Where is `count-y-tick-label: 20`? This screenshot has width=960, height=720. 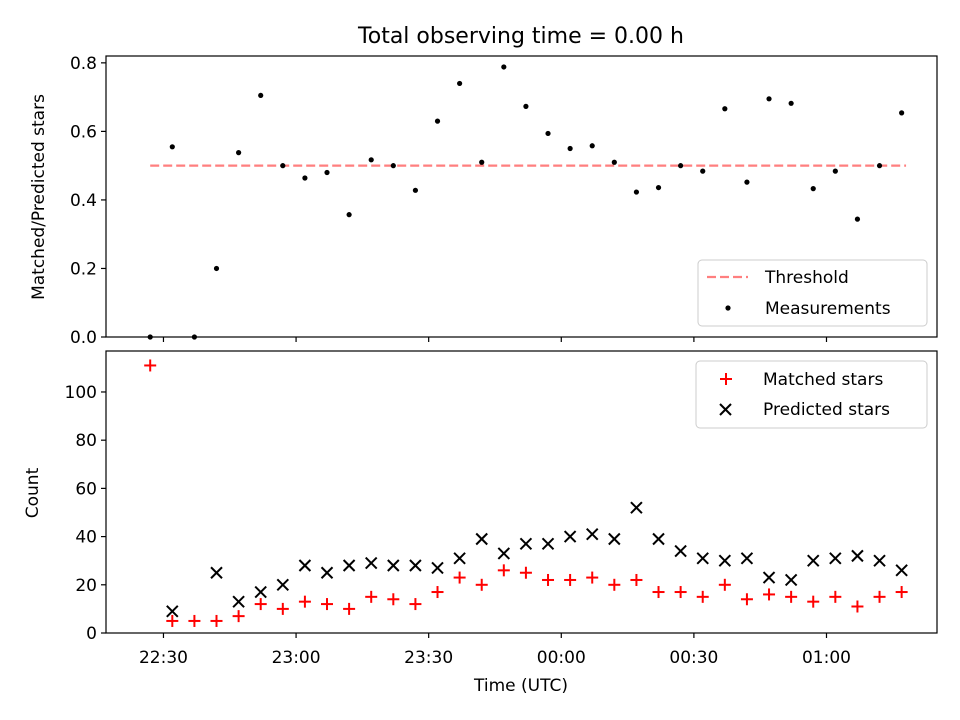 count-y-tick-label: 20 is located at coordinates (86, 586).